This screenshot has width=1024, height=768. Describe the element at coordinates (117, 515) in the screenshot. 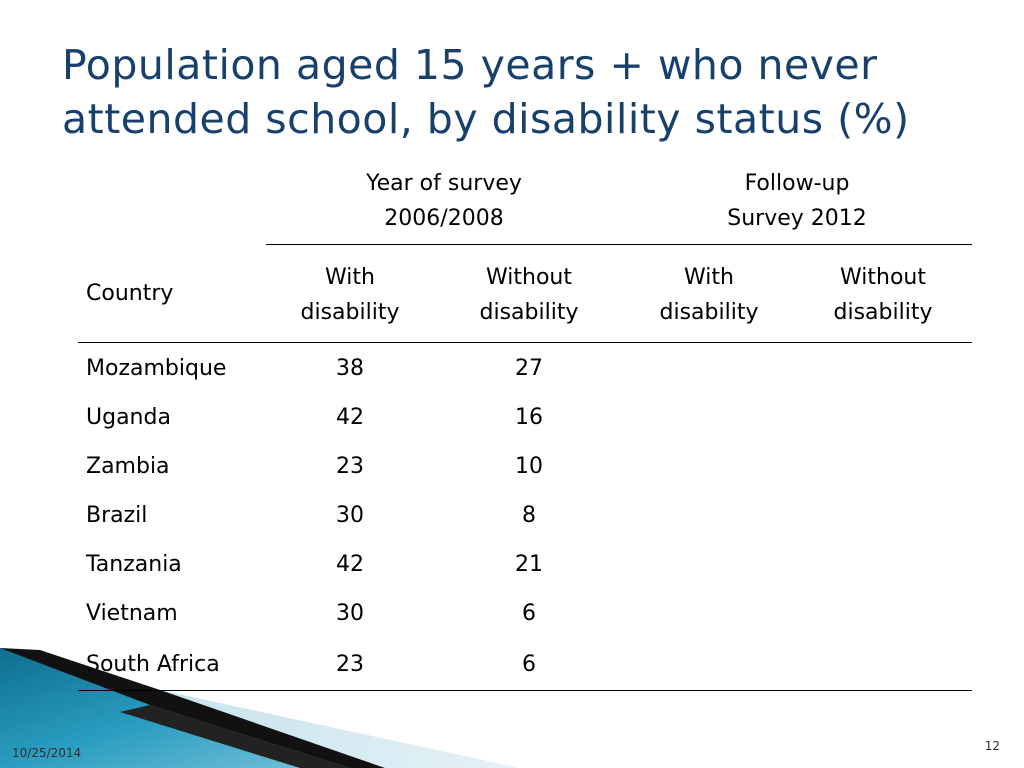

I see `country-cell: Brazil` at that location.